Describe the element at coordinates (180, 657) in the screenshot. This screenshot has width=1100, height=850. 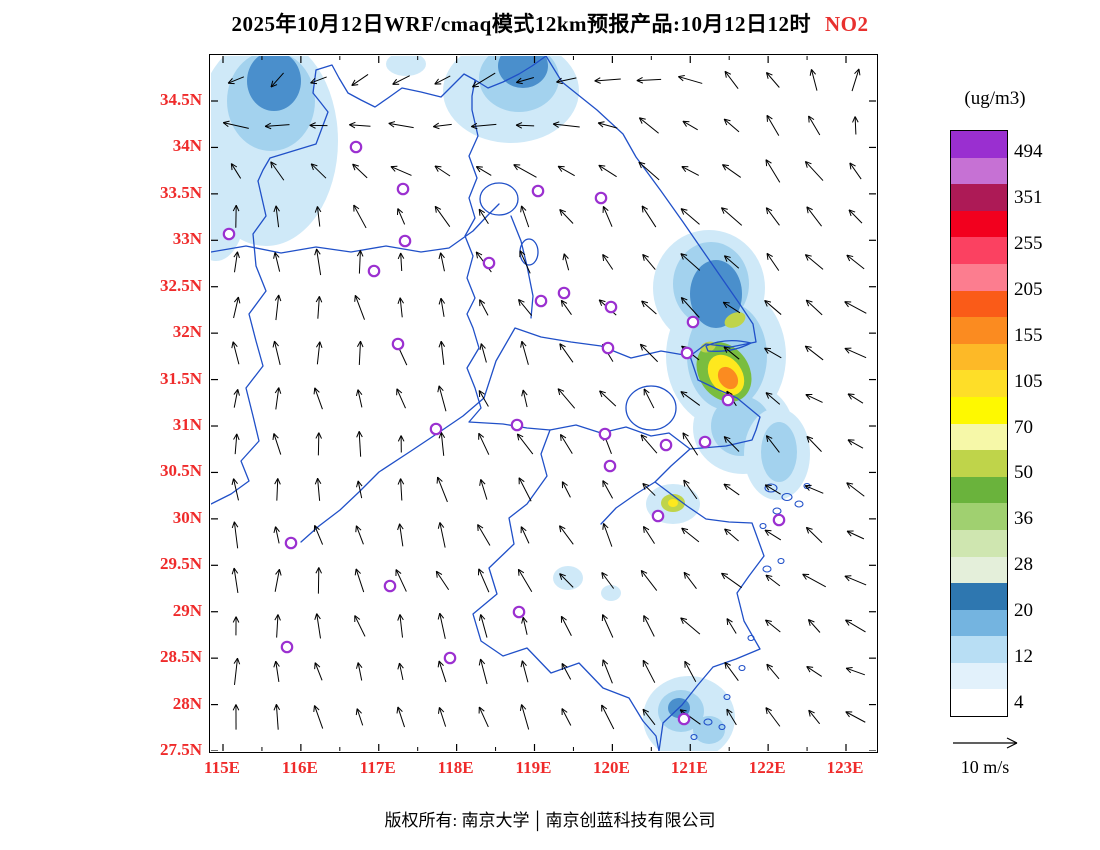
I see `lat-label: 28.5N` at that location.